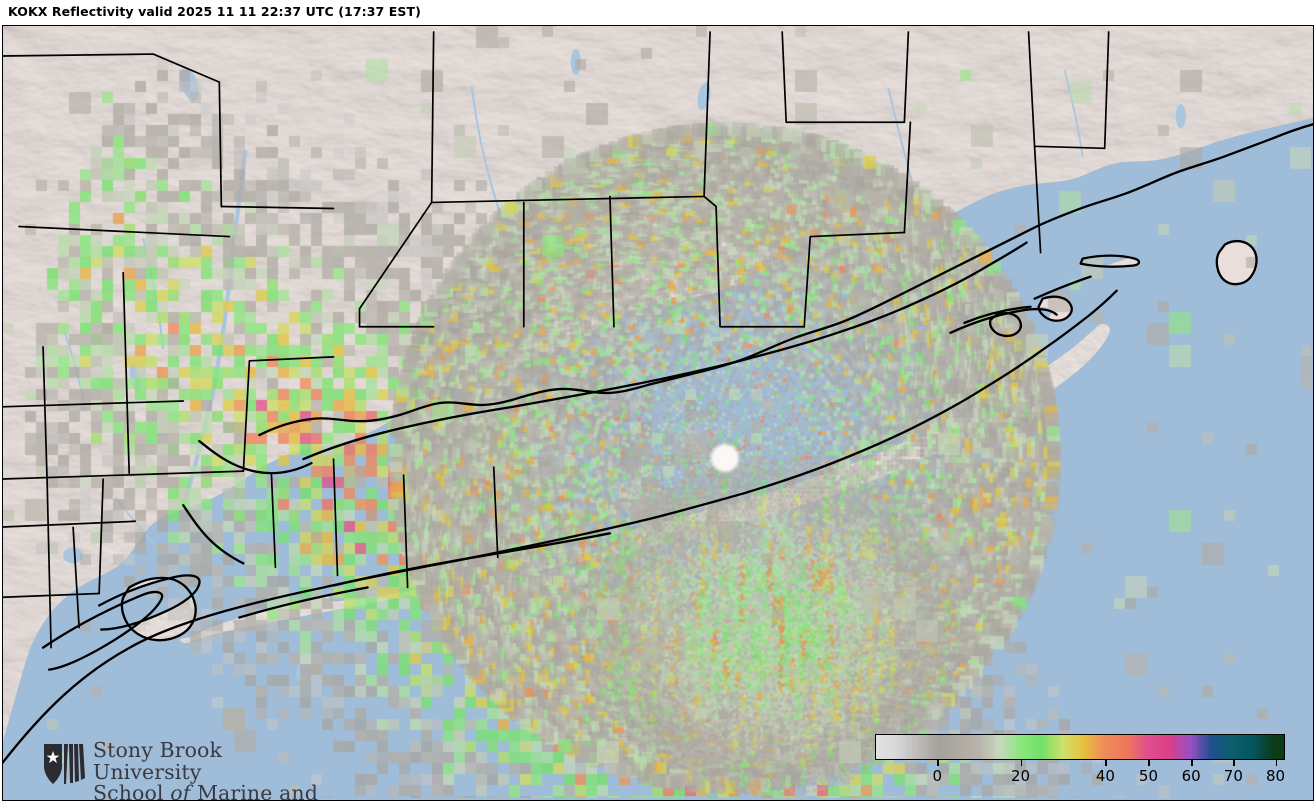 Image resolution: width=1316 pixels, height=811 pixels. I want to click on colorbar-tick-label-0: 0, so click(937, 776).